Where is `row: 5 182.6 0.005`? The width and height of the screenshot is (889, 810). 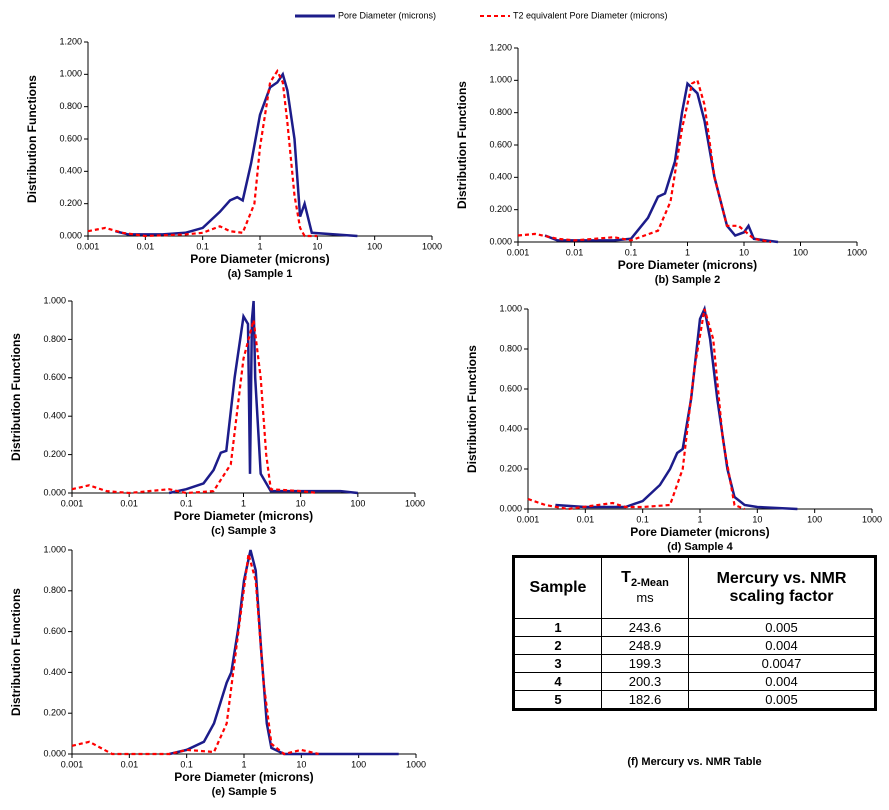 row: 5 182.6 0.005 is located at coordinates (694, 700).